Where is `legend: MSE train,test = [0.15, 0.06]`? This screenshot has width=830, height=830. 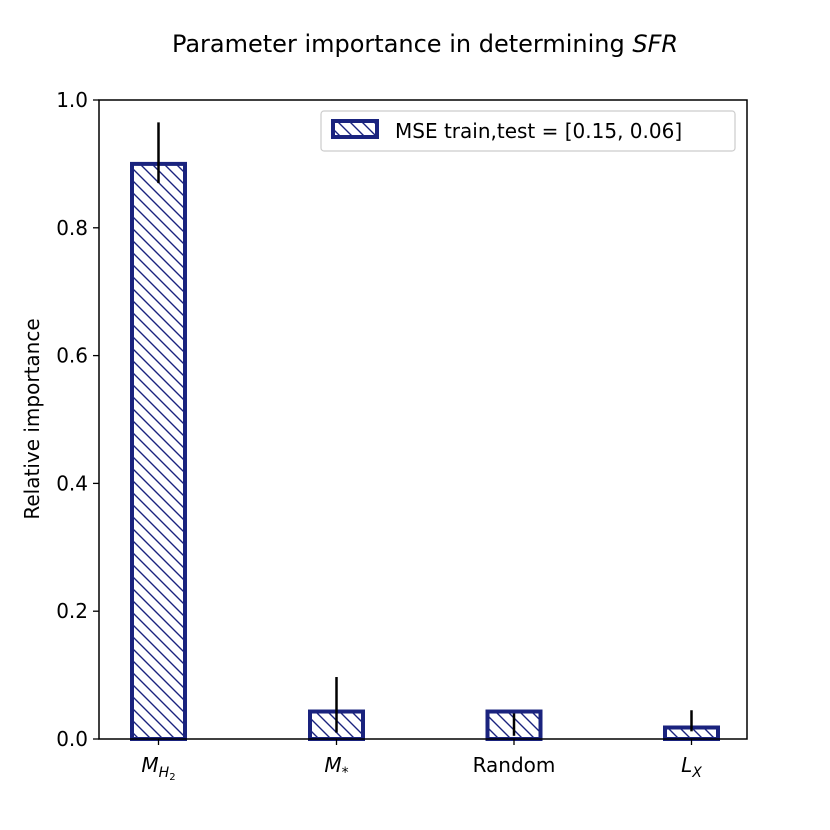 legend: MSE train,test = [0.15, 0.06] is located at coordinates (528, 131).